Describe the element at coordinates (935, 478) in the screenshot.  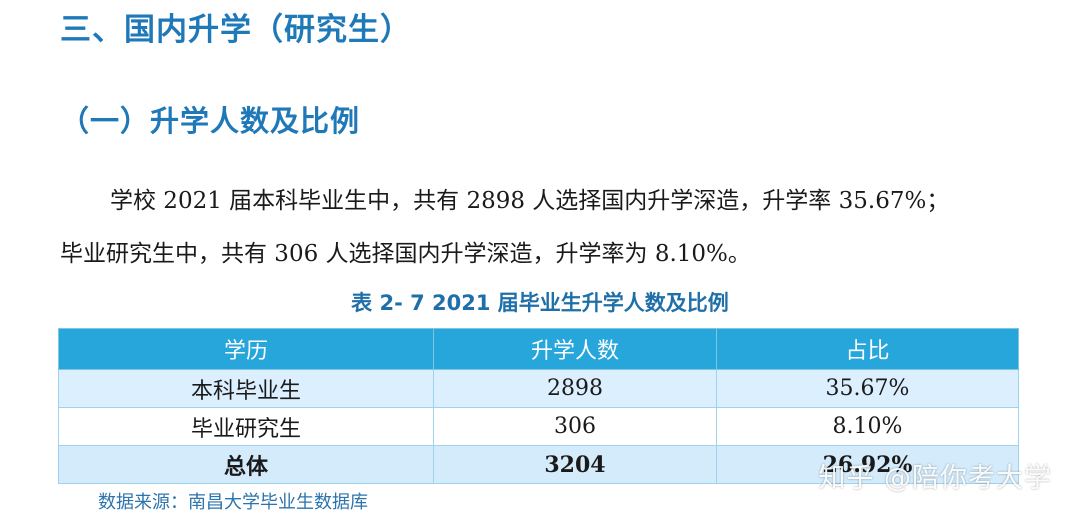
I see `watermark: 知乎 @陪你考大学` at that location.